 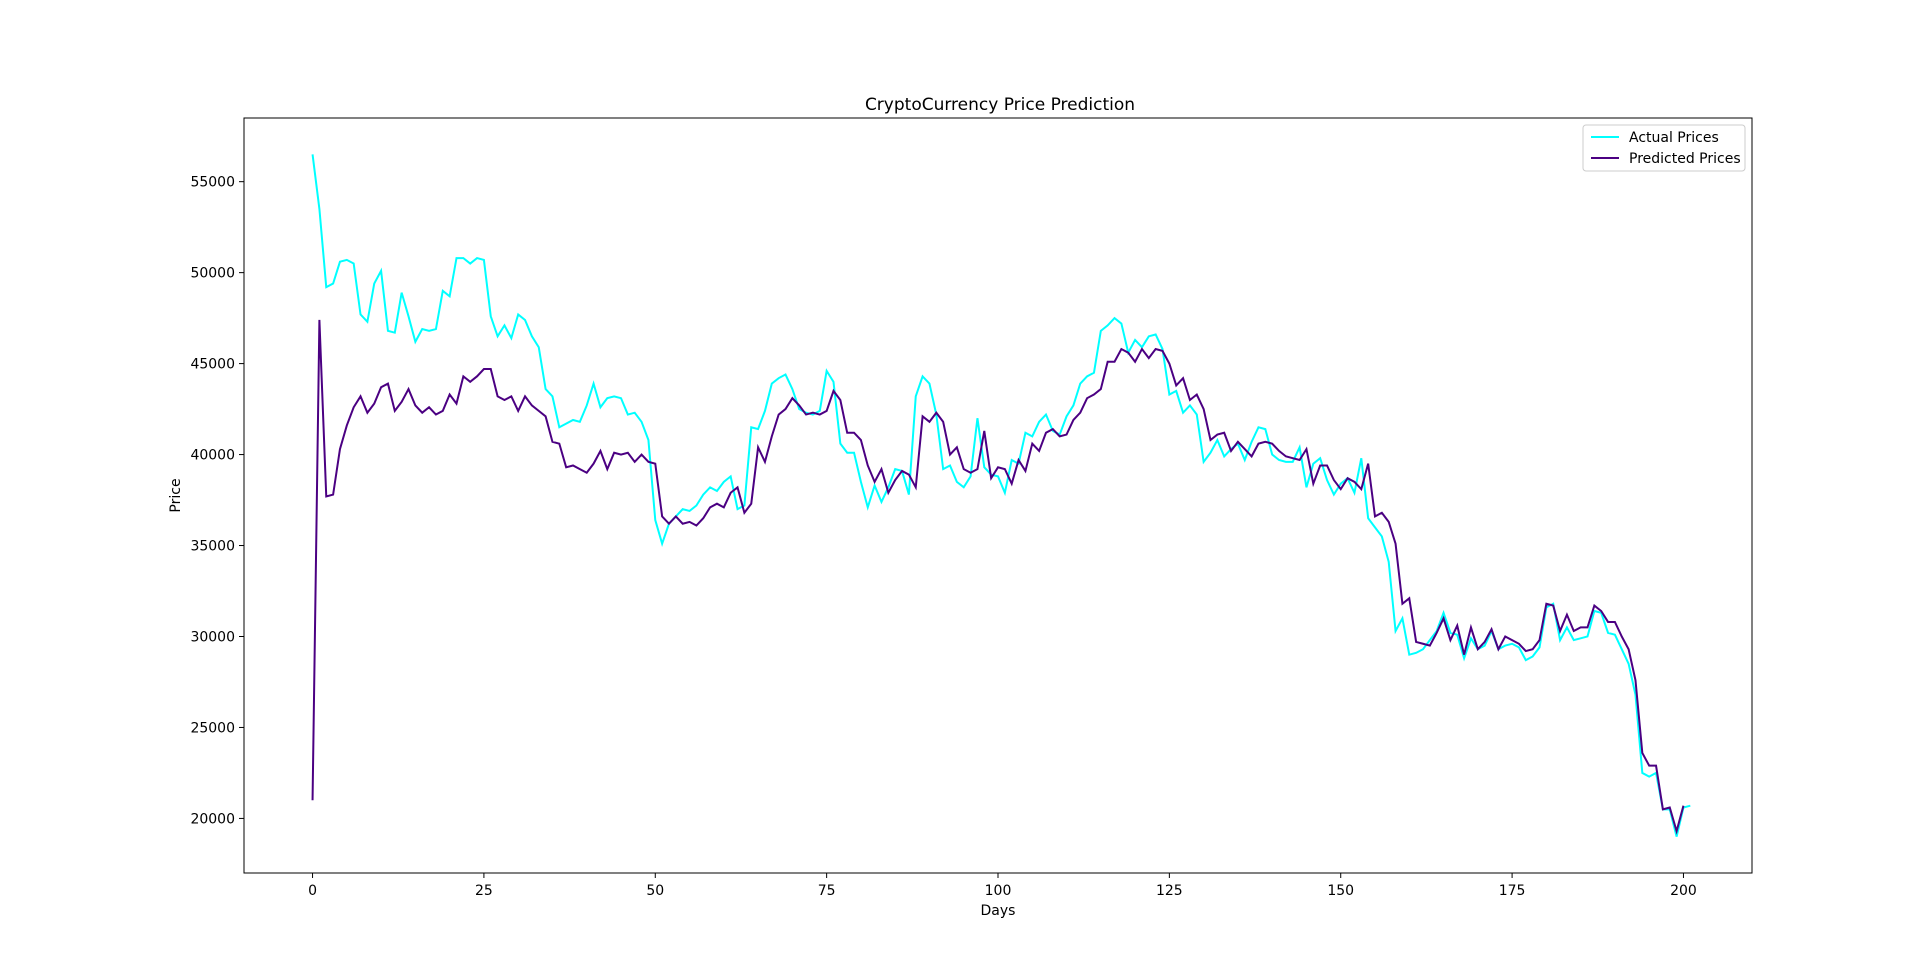 I want to click on chart-title: CryptoCurrency Price Prediction, so click(x=1000, y=105).